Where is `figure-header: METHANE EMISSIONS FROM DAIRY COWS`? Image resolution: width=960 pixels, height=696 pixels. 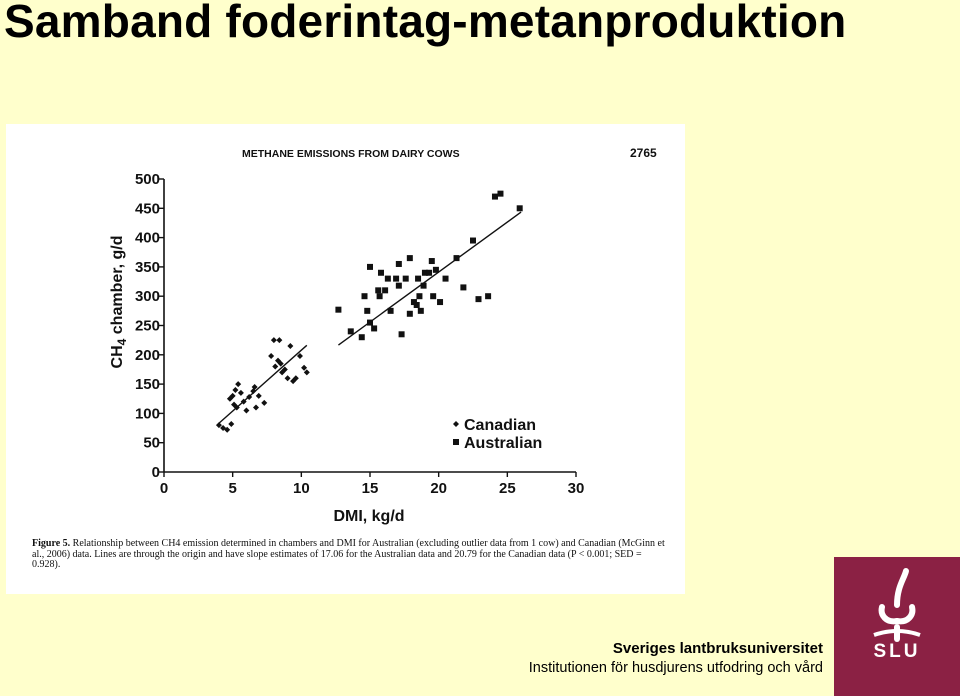
figure-header: METHANE EMISSIONS FROM DAIRY COWS is located at coordinates (351, 154).